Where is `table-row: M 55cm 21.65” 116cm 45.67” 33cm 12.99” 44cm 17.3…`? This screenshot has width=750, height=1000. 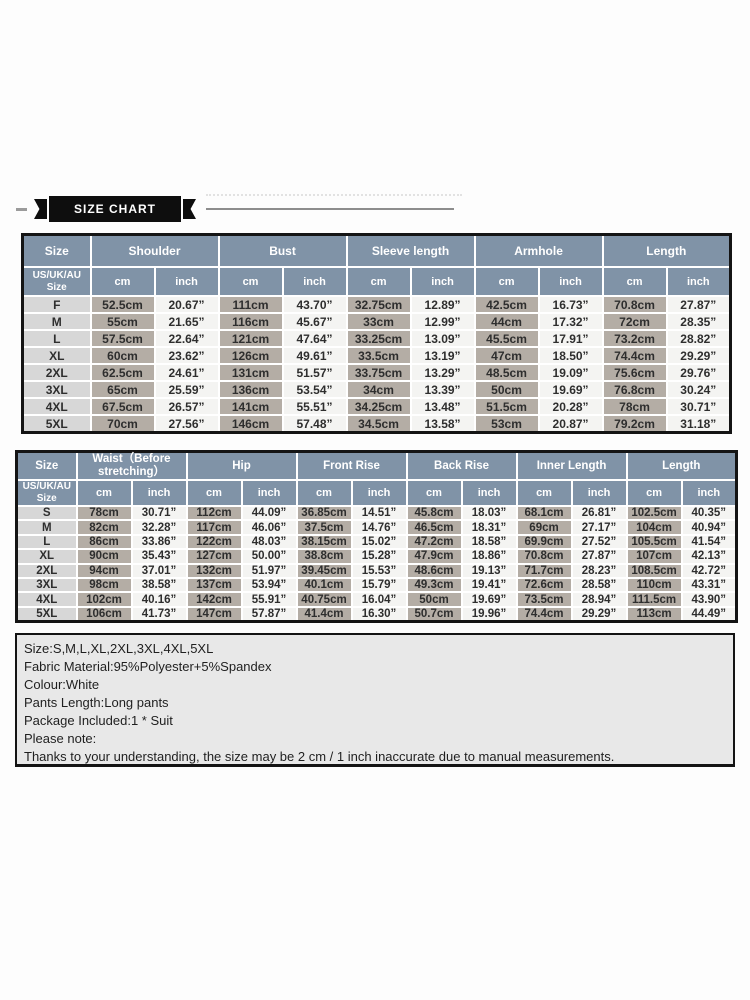
table-row: M 55cm 21.65” 116cm 45.67” 33cm 12.99” 44cm 17.3… is located at coordinates (376, 321).